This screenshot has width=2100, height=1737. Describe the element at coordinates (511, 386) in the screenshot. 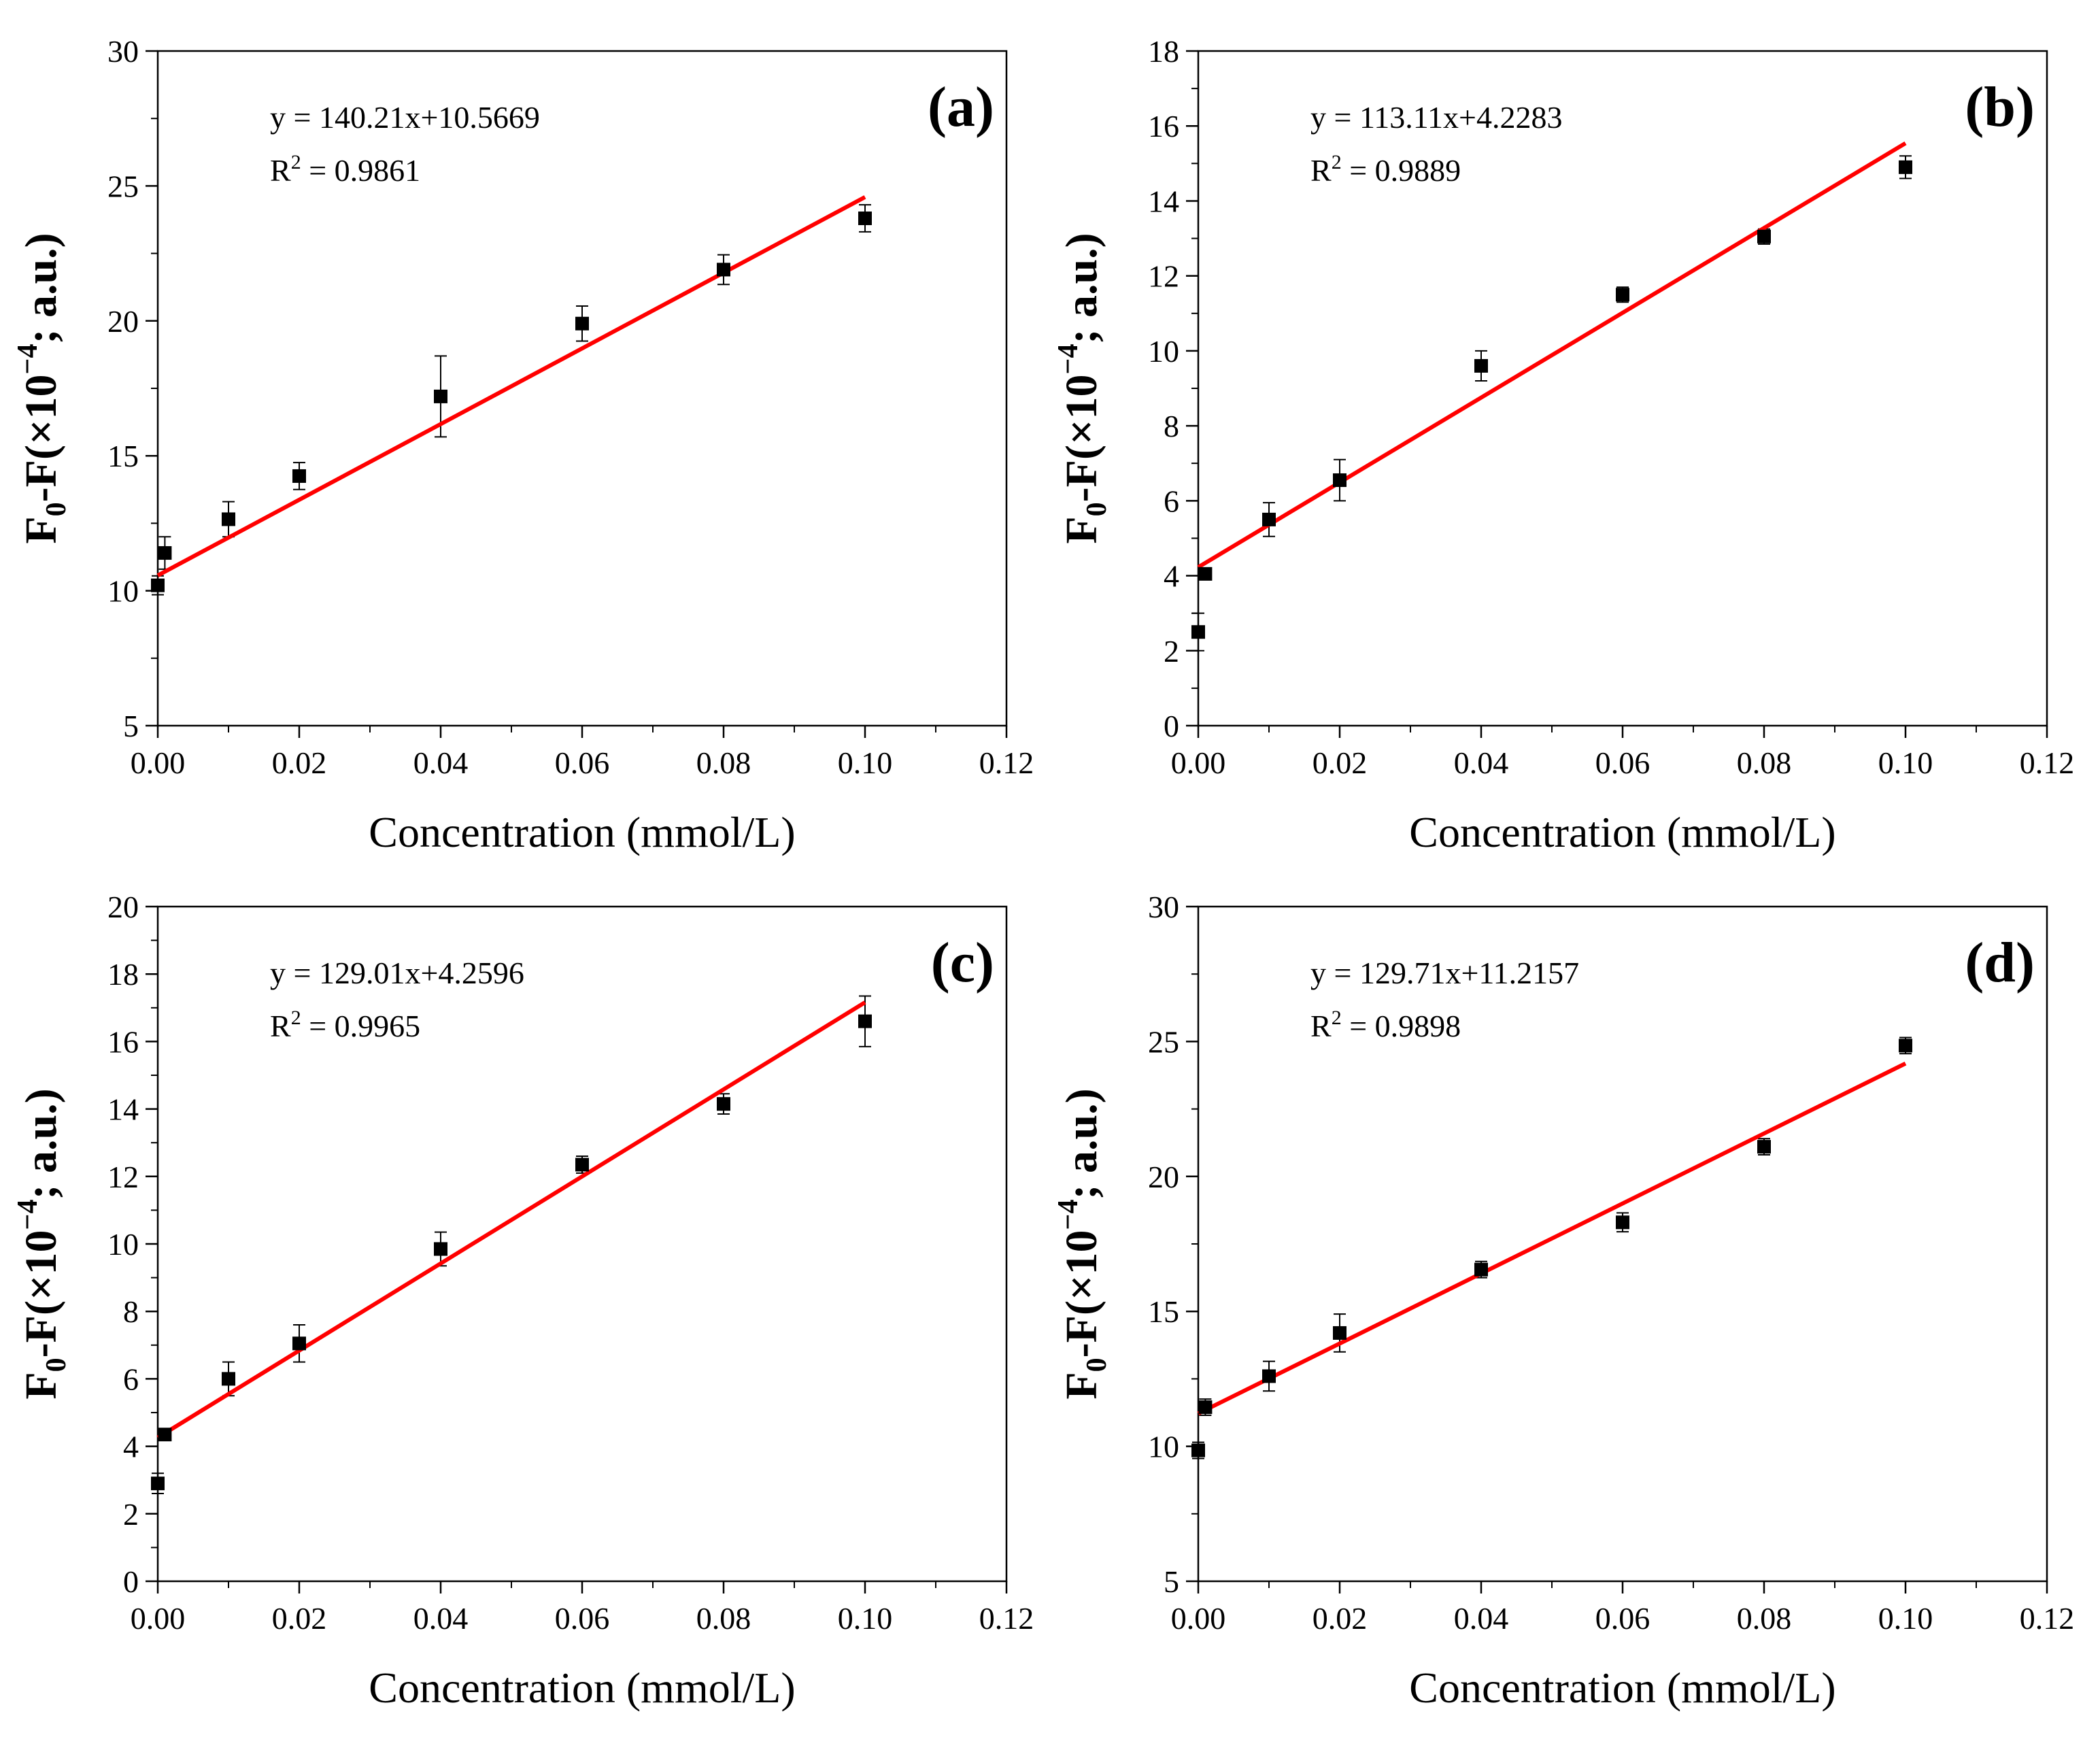

I see `fit-line-a` at that location.